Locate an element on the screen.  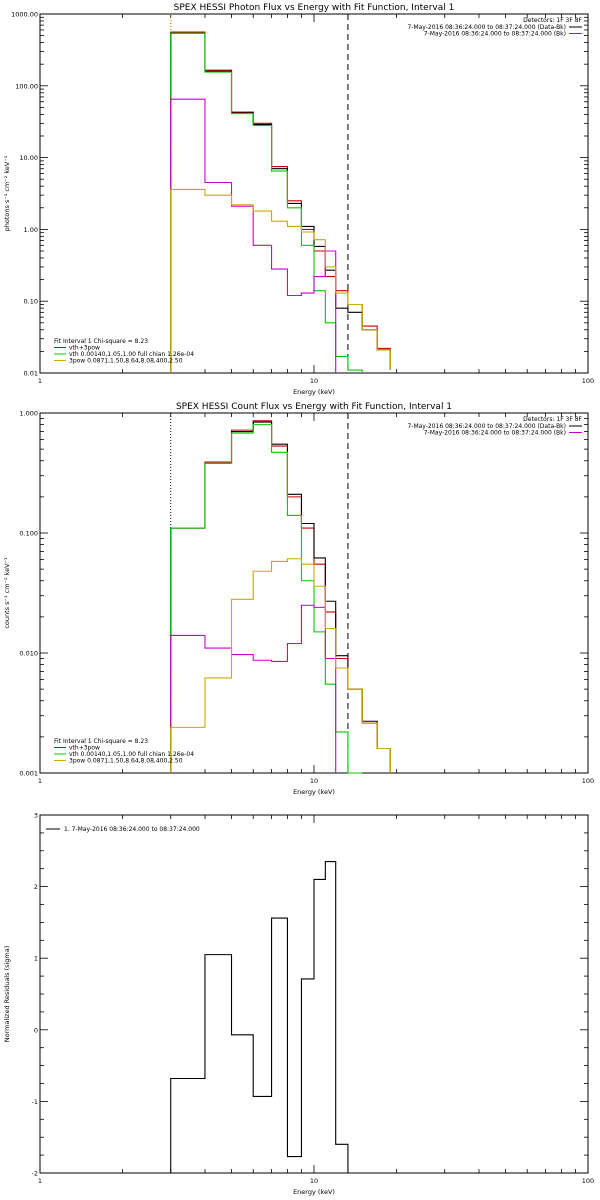
y-tick-label: 0.100 is located at coordinates (28, 534).